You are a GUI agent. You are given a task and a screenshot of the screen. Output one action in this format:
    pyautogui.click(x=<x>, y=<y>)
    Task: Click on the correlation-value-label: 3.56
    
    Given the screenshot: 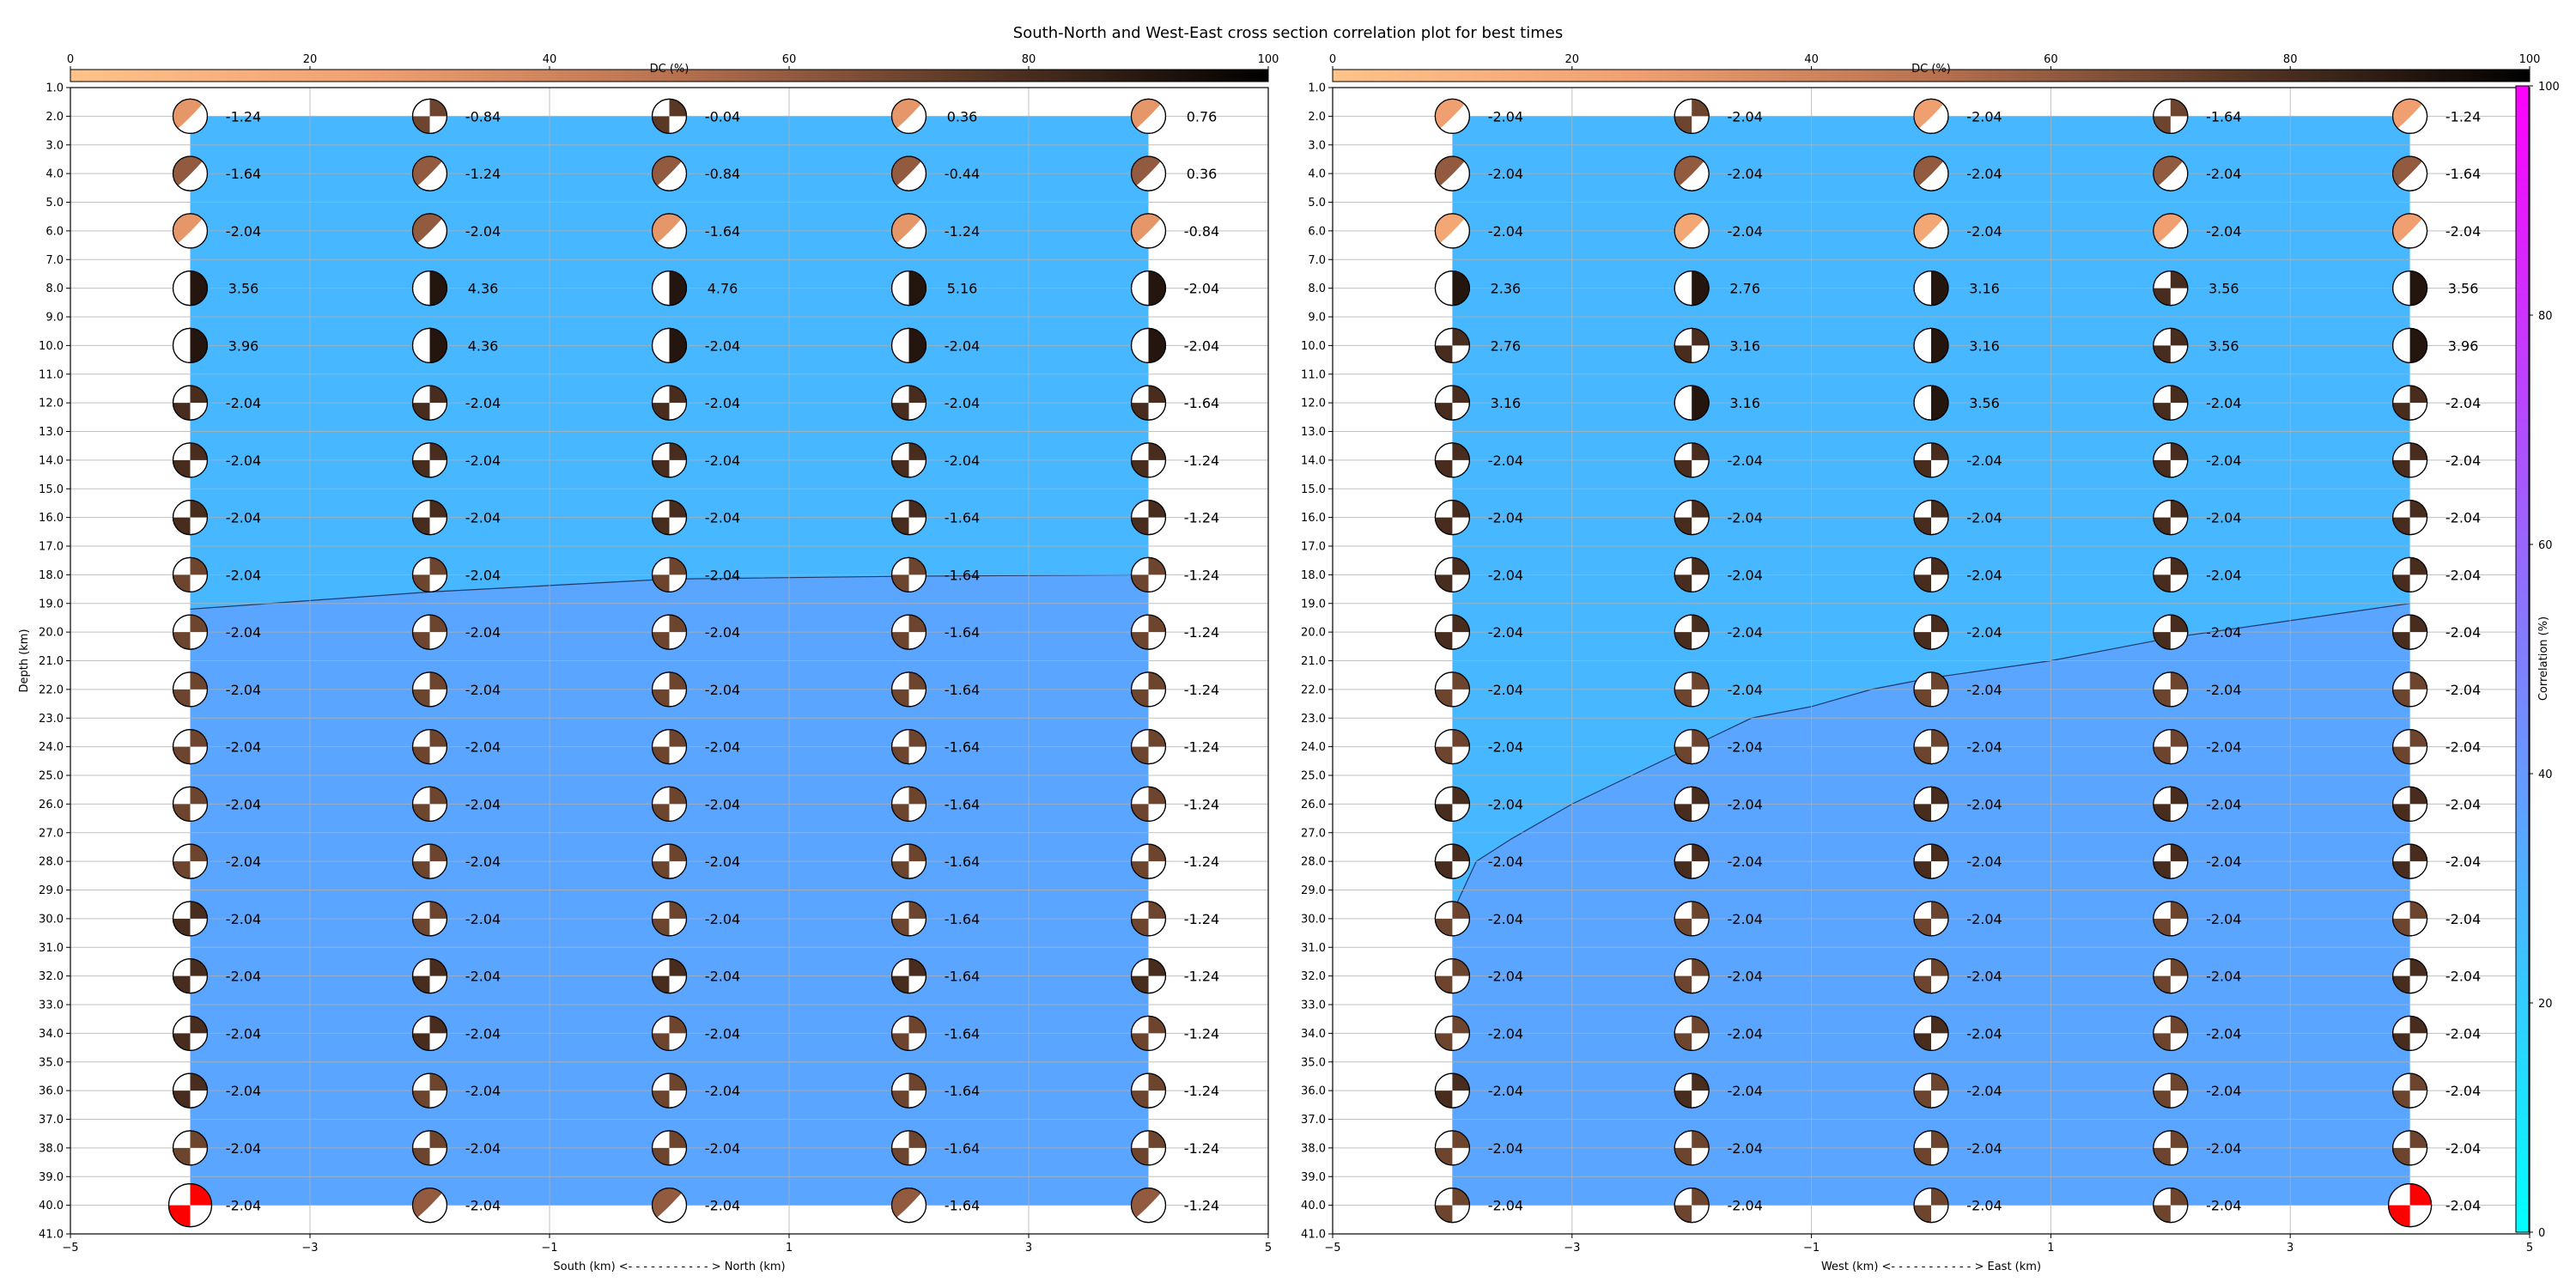 What is the action you would take?
    pyautogui.click(x=243, y=289)
    